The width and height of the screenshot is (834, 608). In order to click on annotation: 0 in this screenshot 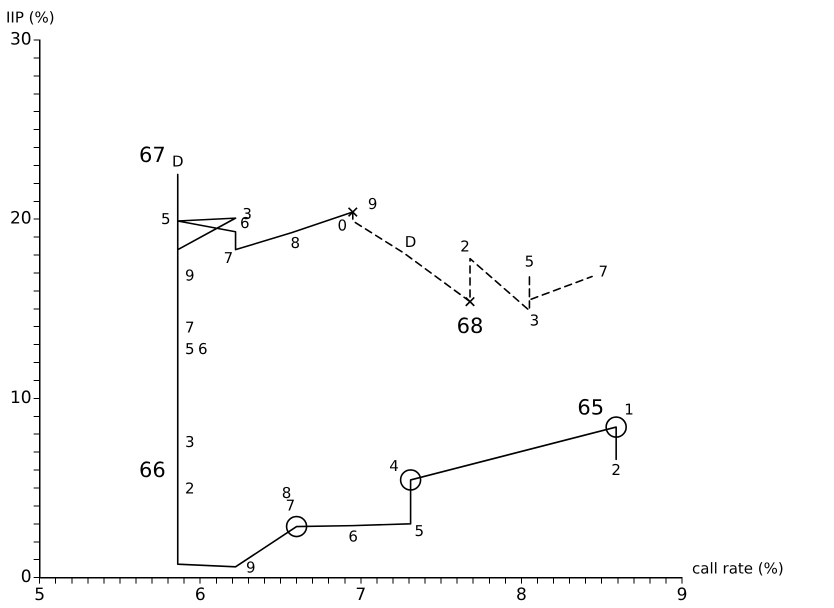, I will do `click(343, 225)`.